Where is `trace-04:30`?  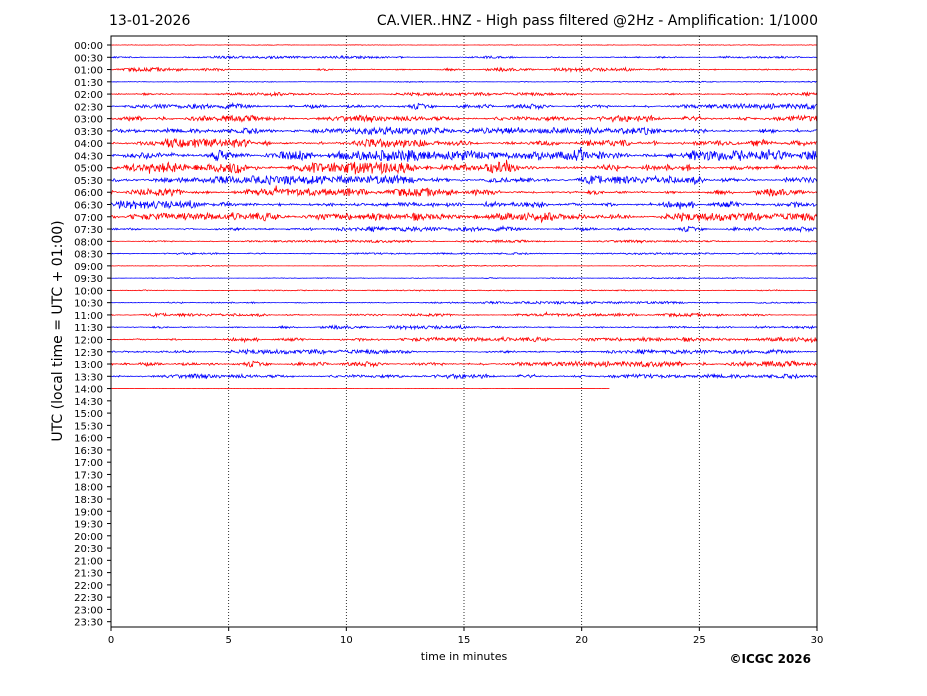
trace-04:30 is located at coordinates (463, 154).